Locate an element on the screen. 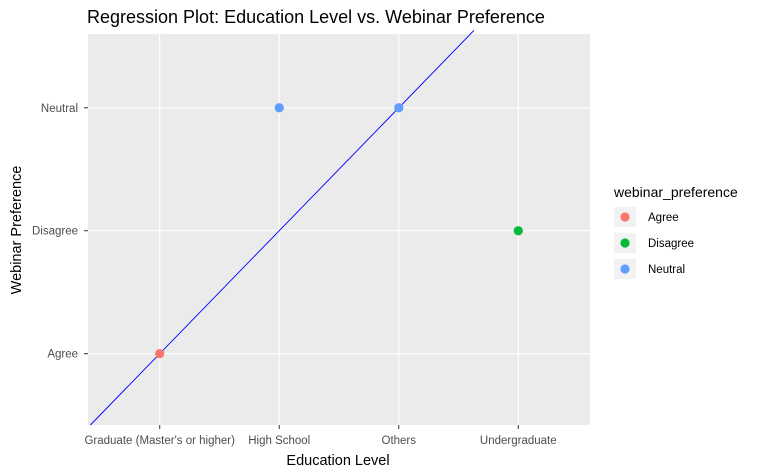 This screenshot has height=475, width=770. x-tick-label: Others is located at coordinates (399, 441).